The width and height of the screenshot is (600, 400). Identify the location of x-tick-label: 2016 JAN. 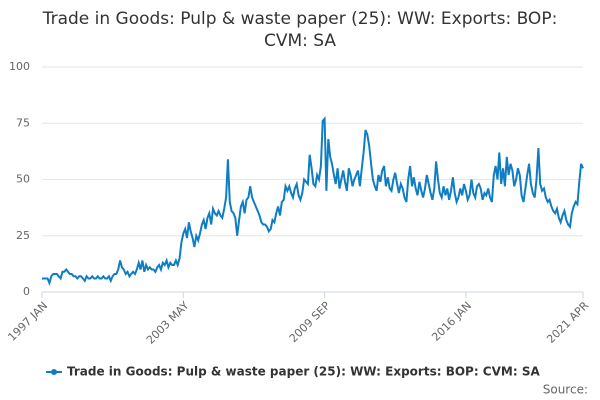
(451, 321).